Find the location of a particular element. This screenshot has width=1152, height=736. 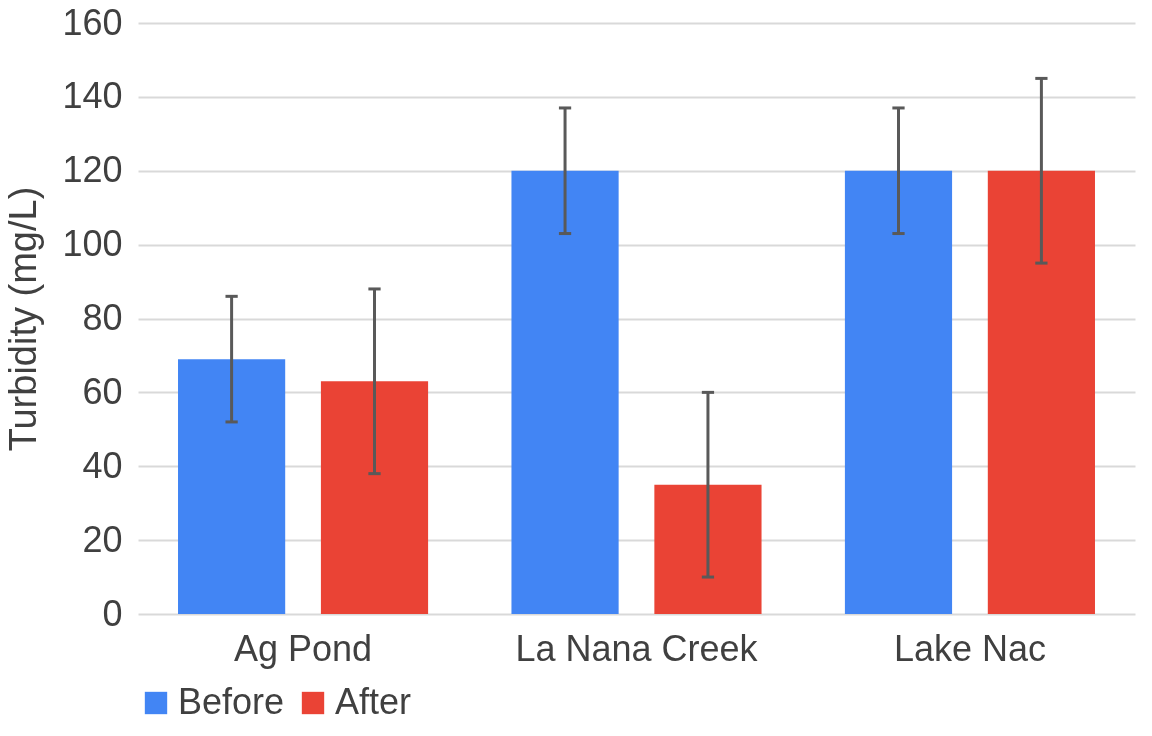

legend-label: After is located at coordinates (373, 701).